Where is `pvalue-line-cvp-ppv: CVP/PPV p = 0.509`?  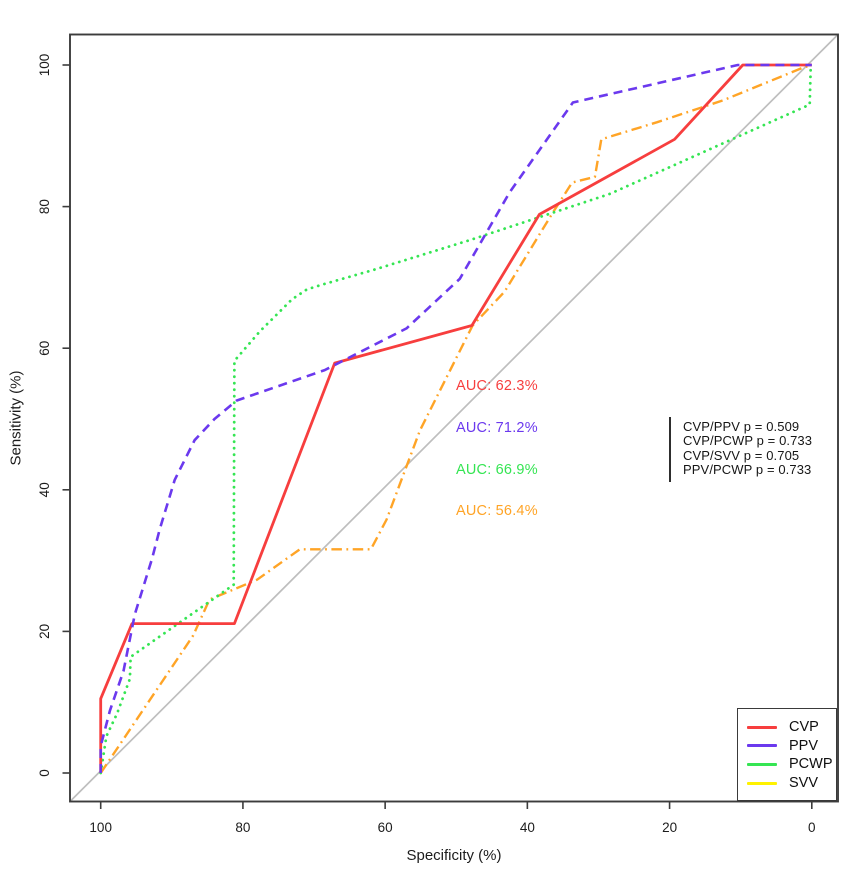
pvalue-line-cvp-ppv: CVP/PPV p = 0.509 is located at coordinates (741, 426).